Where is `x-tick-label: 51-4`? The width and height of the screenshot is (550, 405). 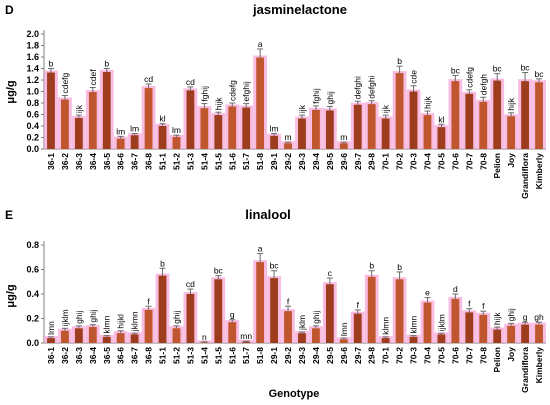
x-tick-label: 51-4 is located at coordinates (204, 355).